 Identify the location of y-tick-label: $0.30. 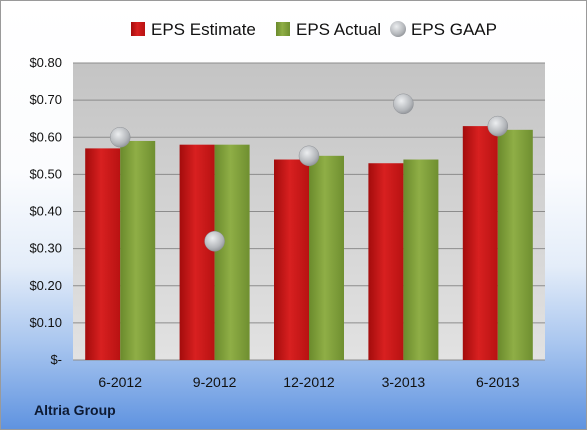
(45, 248).